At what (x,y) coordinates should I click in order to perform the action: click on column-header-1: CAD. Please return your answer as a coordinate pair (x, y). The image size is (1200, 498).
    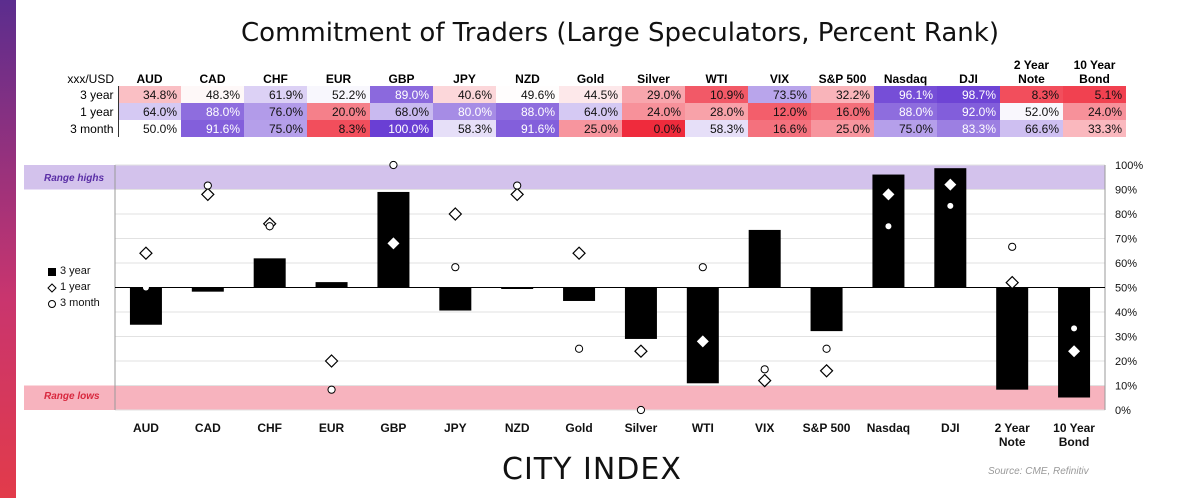
    Looking at the image, I should click on (212, 79).